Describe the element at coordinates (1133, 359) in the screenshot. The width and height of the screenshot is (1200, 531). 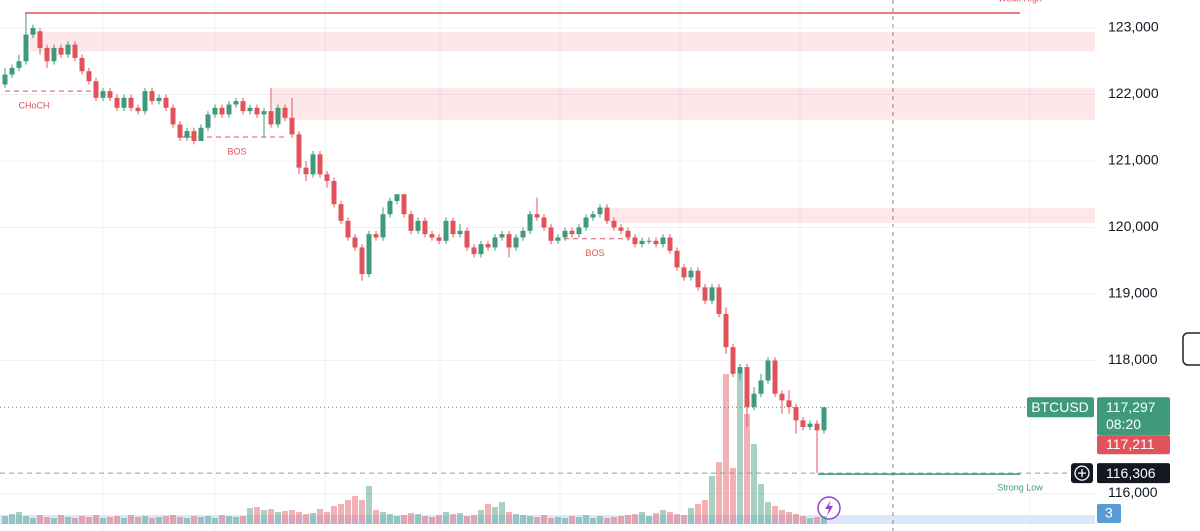
I see `y-tick-label: 118,000` at that location.